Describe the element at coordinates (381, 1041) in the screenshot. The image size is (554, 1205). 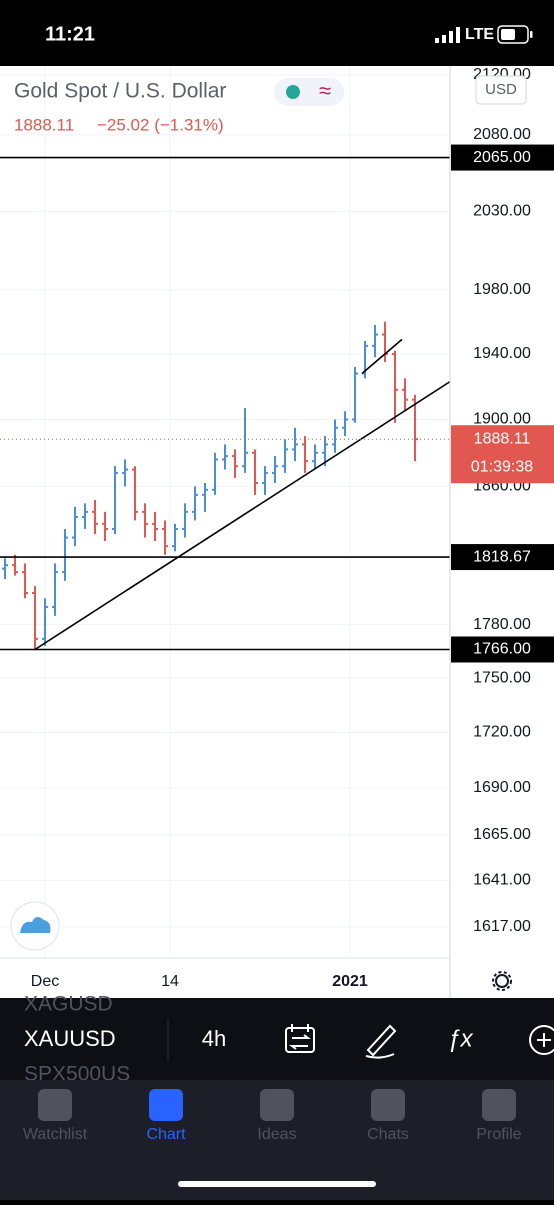
I see `drawing-button` at that location.